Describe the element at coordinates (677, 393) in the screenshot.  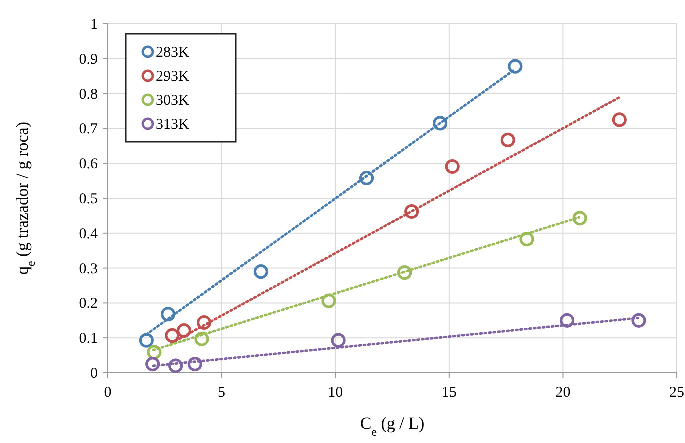
I see `x-tick-label: 25` at that location.